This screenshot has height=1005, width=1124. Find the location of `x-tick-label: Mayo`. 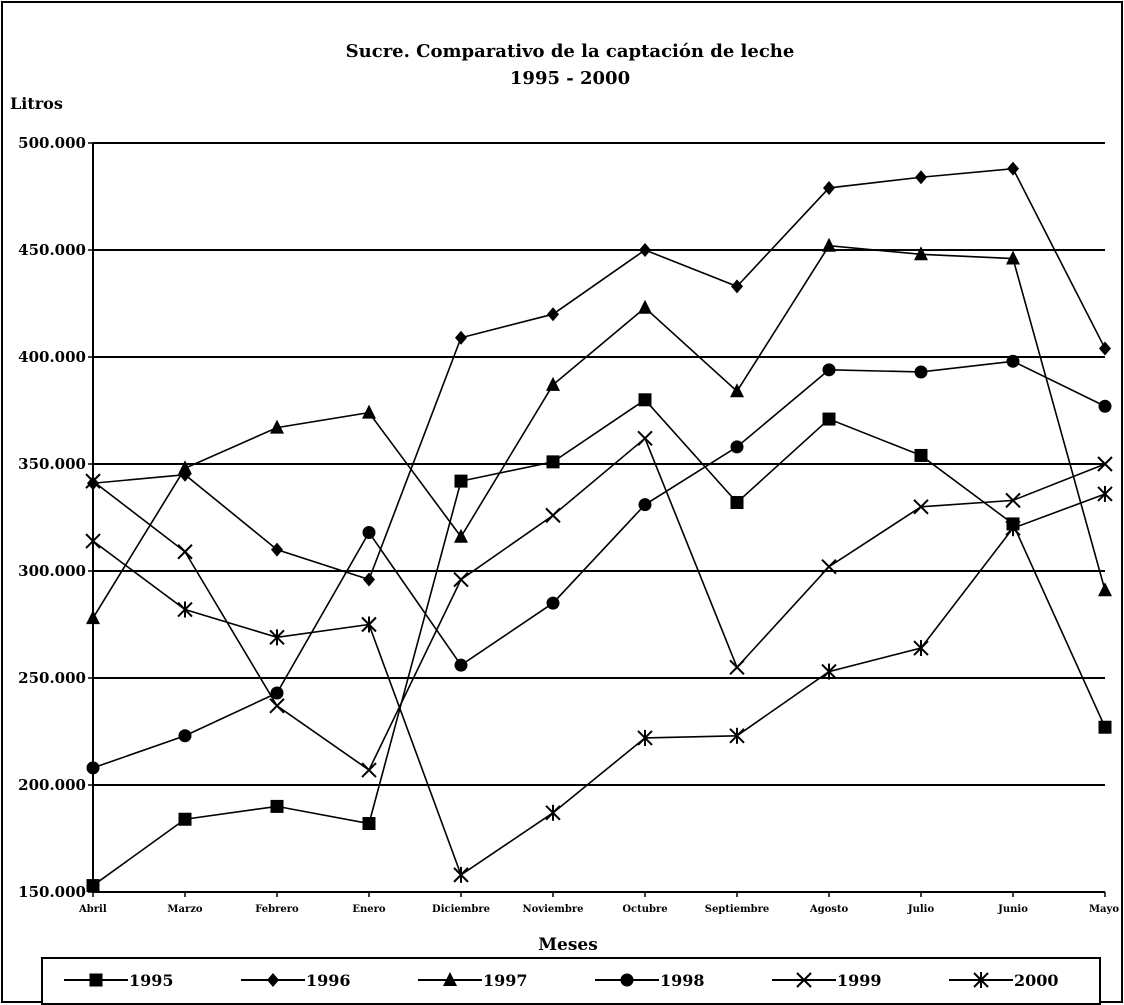

x-tick-label: Mayo is located at coordinates (1104, 909).